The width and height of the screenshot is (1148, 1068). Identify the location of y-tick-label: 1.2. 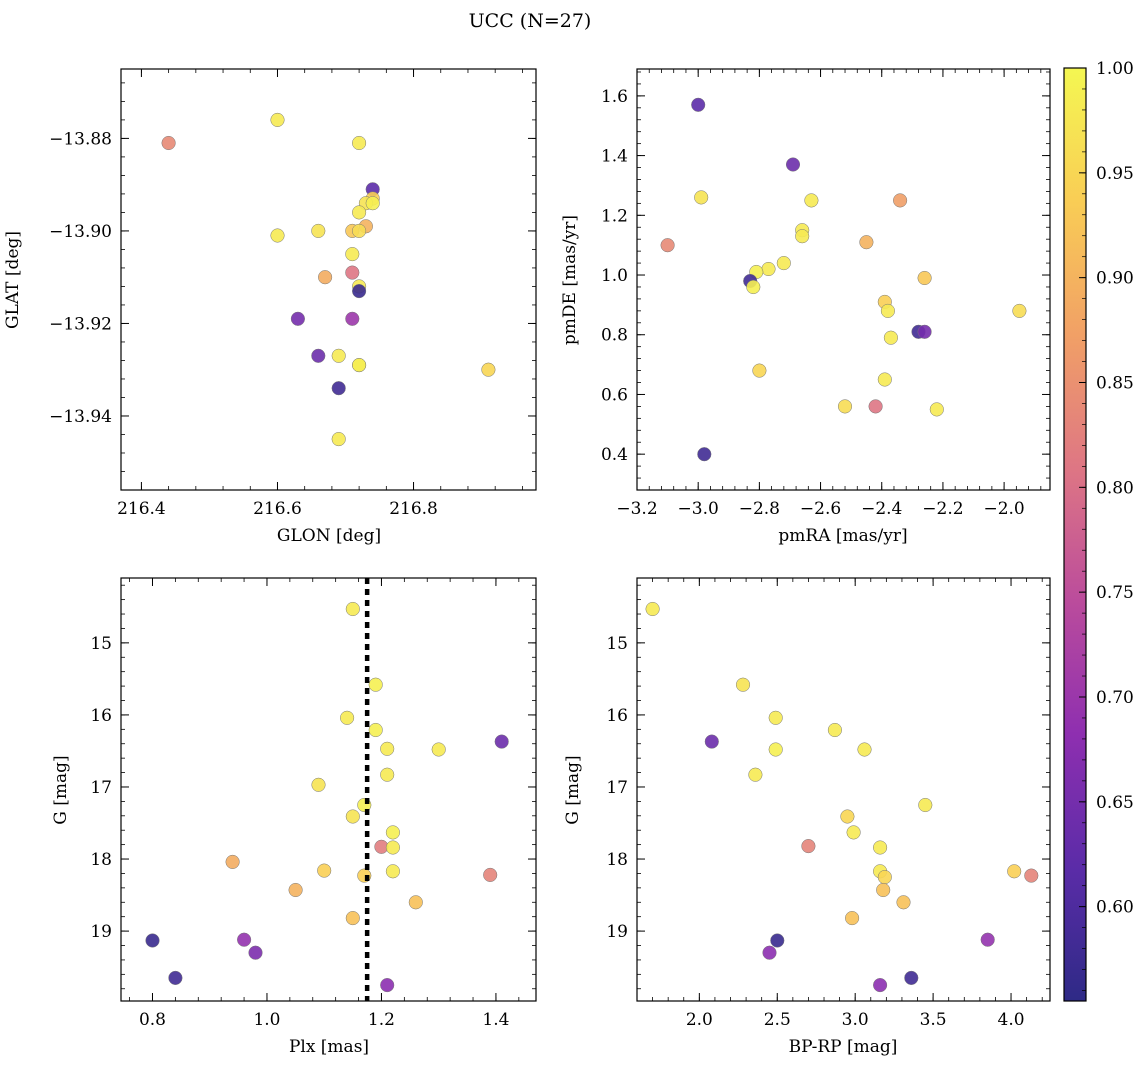
(614, 216).